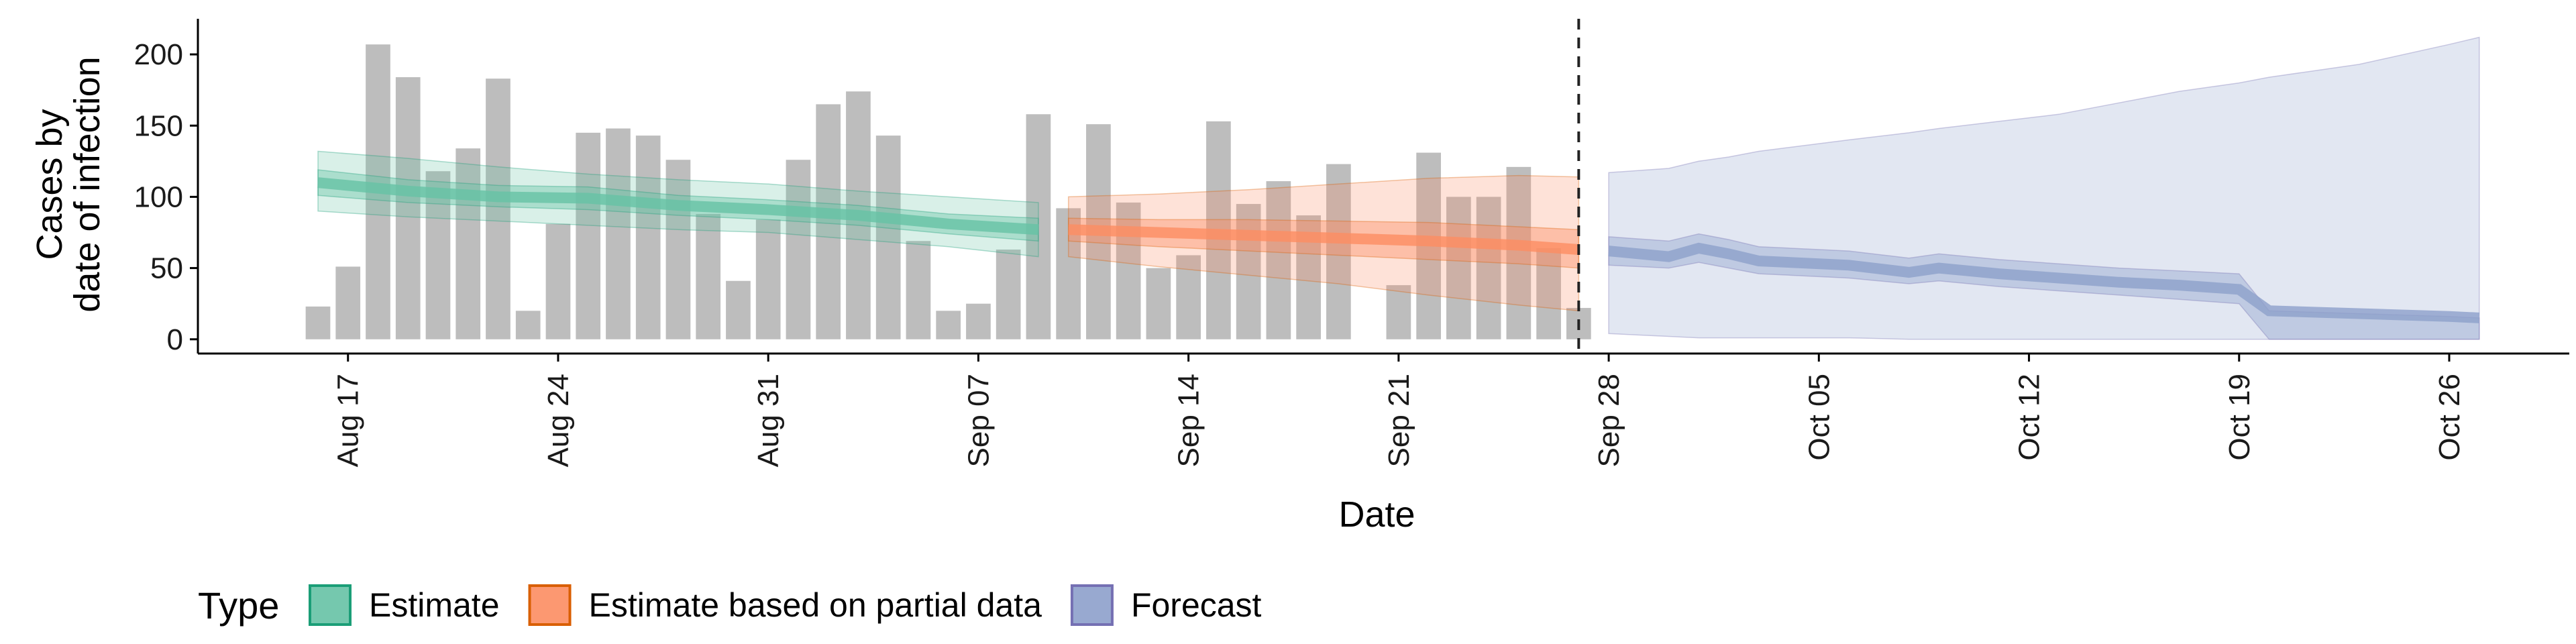 The width and height of the screenshot is (2576, 644). What do you see at coordinates (2449, 417) in the screenshot?
I see `x-tick-label-2020-10-26: Oct 26` at bounding box center [2449, 417].